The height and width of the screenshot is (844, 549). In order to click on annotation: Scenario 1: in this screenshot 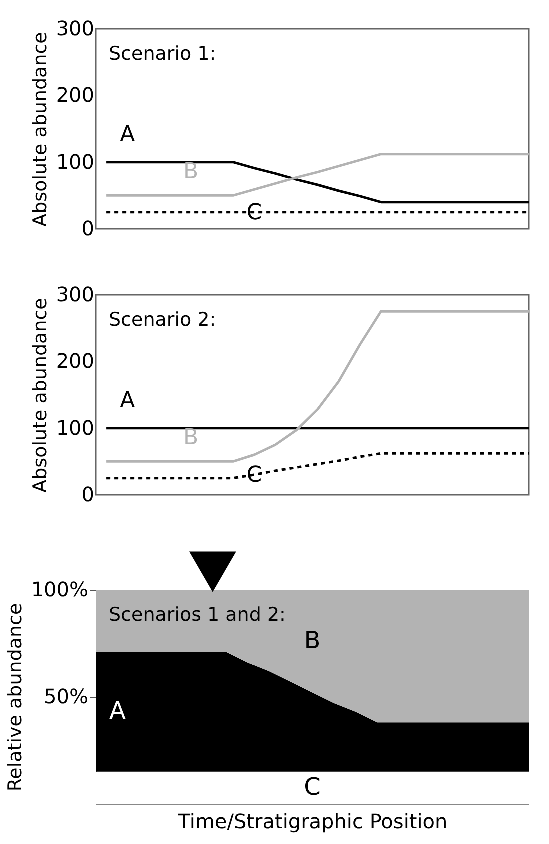, I will do `click(162, 54)`.